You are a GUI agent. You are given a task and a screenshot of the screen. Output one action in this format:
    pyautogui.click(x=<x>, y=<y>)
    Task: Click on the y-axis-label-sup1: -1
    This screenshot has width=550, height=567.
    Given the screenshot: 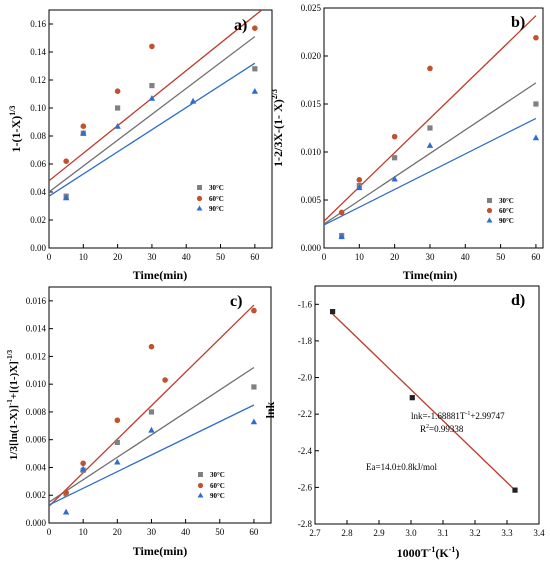 What is the action you would take?
    pyautogui.click(x=10, y=402)
    